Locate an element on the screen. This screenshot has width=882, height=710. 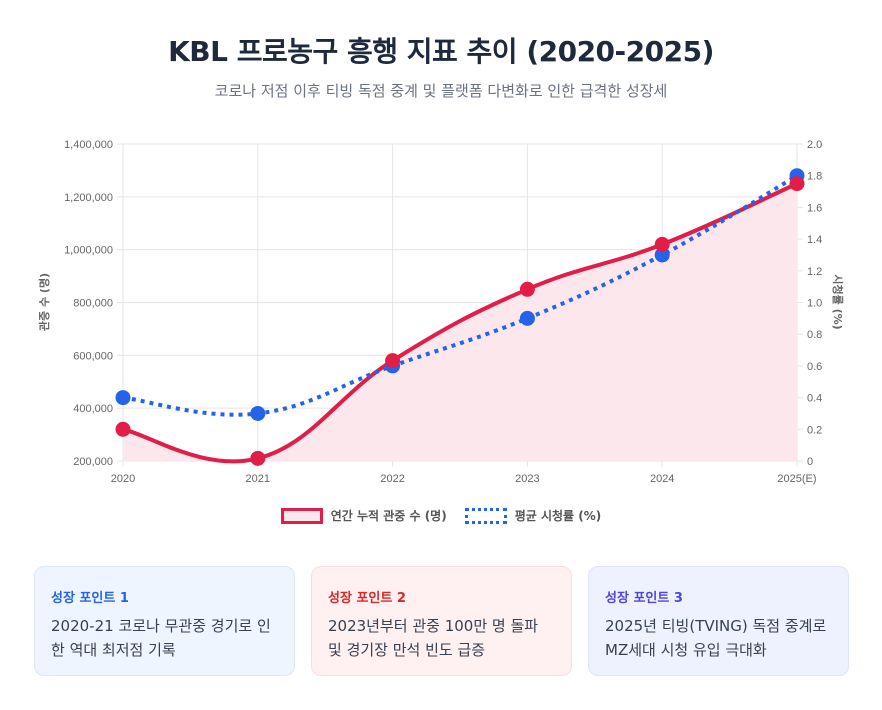
right-axis-title: 시청률 (%) is located at coordinates (838, 301).